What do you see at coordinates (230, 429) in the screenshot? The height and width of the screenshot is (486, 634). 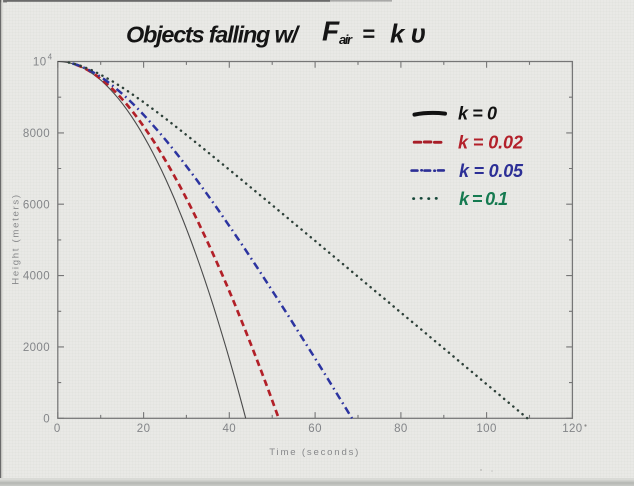 I see `svg-text: 40` at bounding box center [230, 429].